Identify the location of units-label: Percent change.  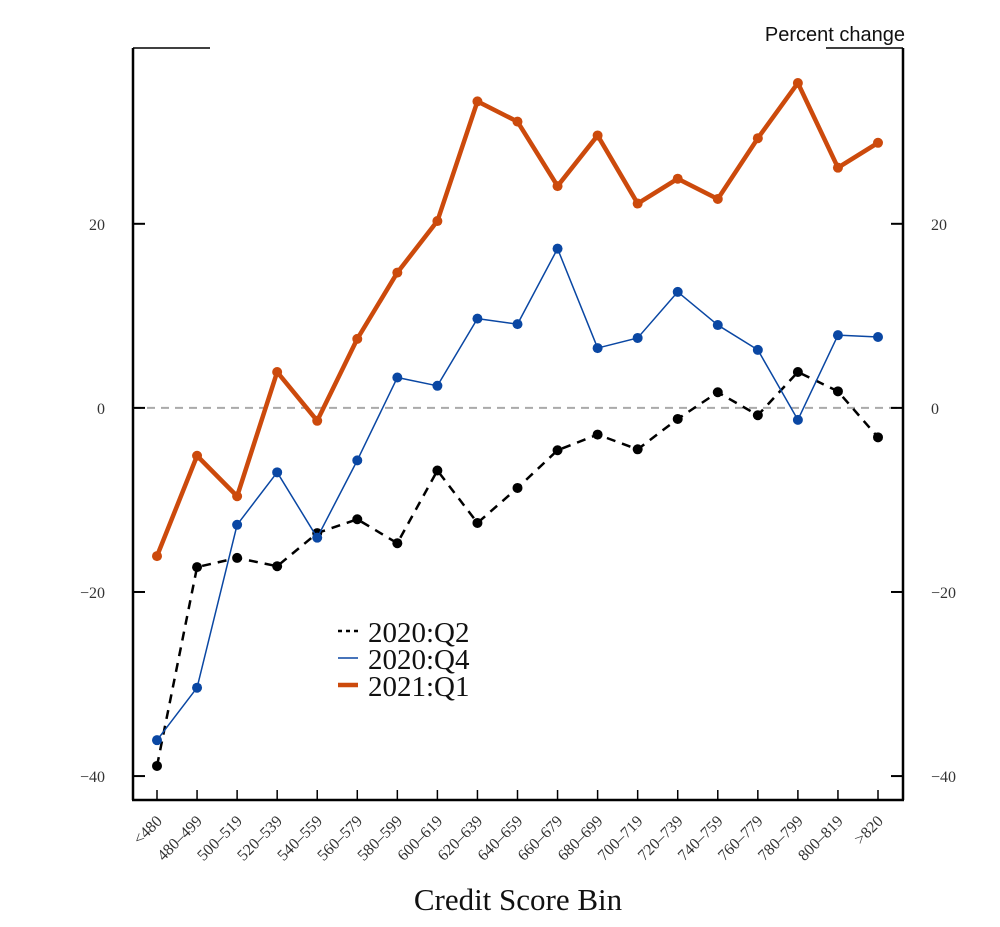
(835, 35).